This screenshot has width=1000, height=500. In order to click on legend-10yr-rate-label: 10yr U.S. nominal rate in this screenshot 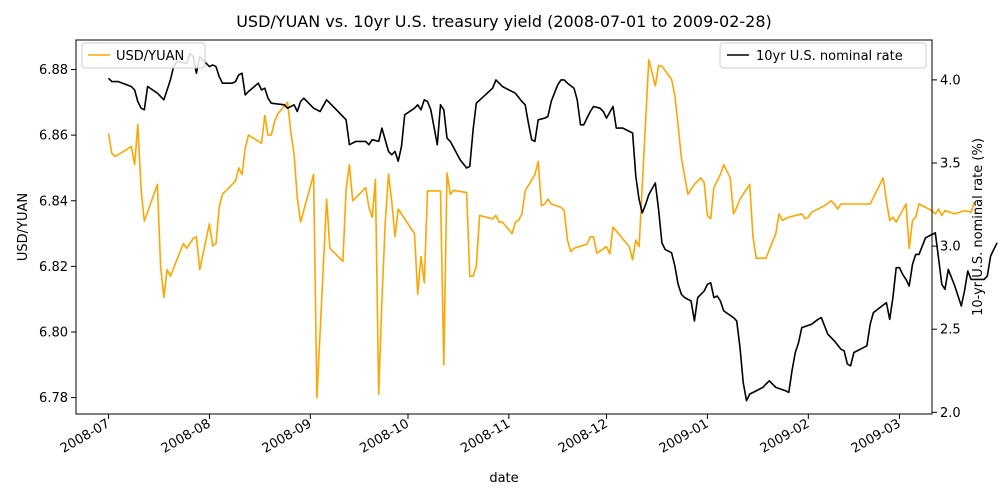, I will do `click(829, 56)`.